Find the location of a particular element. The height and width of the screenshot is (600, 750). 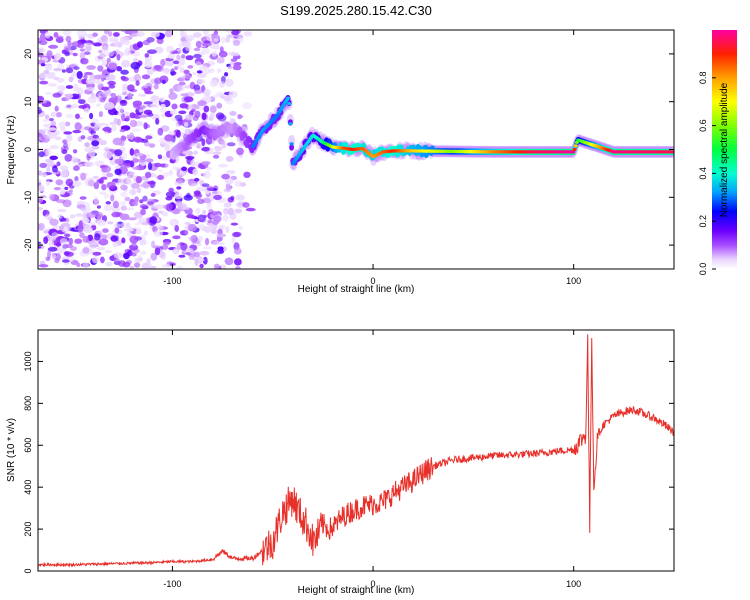

chart-title: S199.2025.280.15.42.C30 is located at coordinates (356, 10).